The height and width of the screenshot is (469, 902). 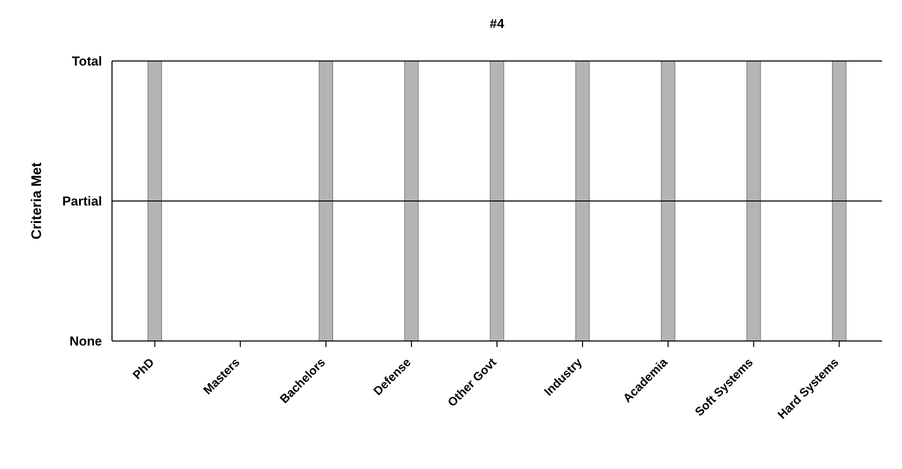 What do you see at coordinates (87, 61) in the screenshot?
I see `ref-line-label: Total` at bounding box center [87, 61].